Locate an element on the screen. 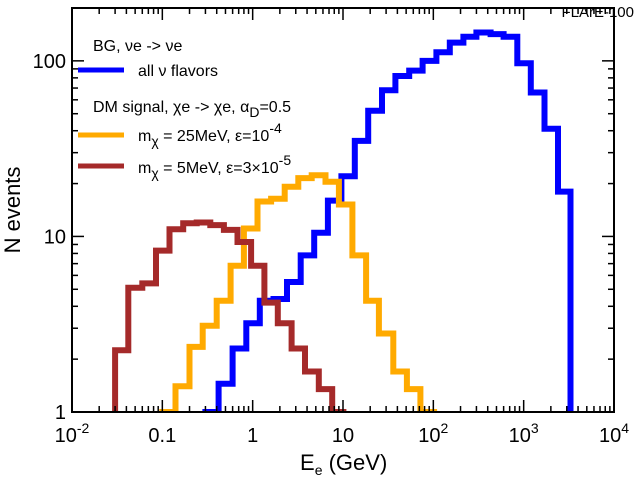  legend-label-all-flavors: all ν flavors is located at coordinates (178, 71).